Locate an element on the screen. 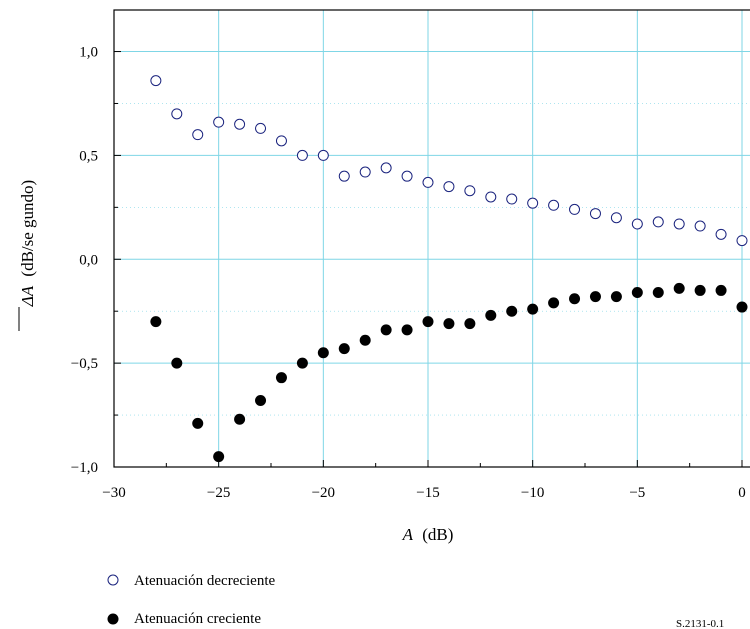  x-axis-title: A (dB) is located at coordinates (428, 534).